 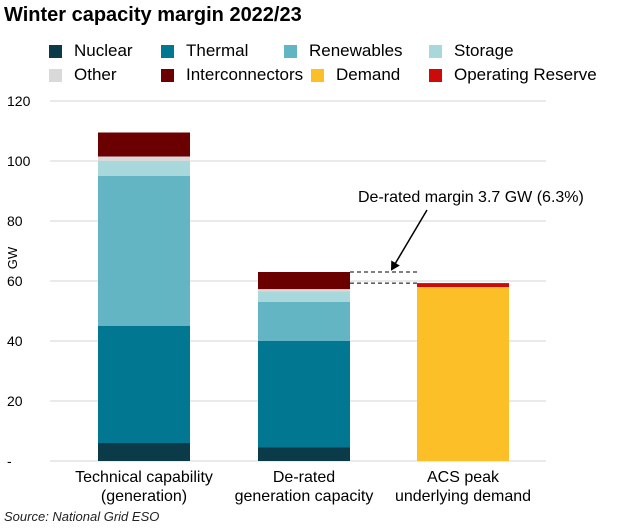 What do you see at coordinates (245, 74) in the screenshot?
I see `legend-label-interconnectors: Interconnectors` at bounding box center [245, 74].